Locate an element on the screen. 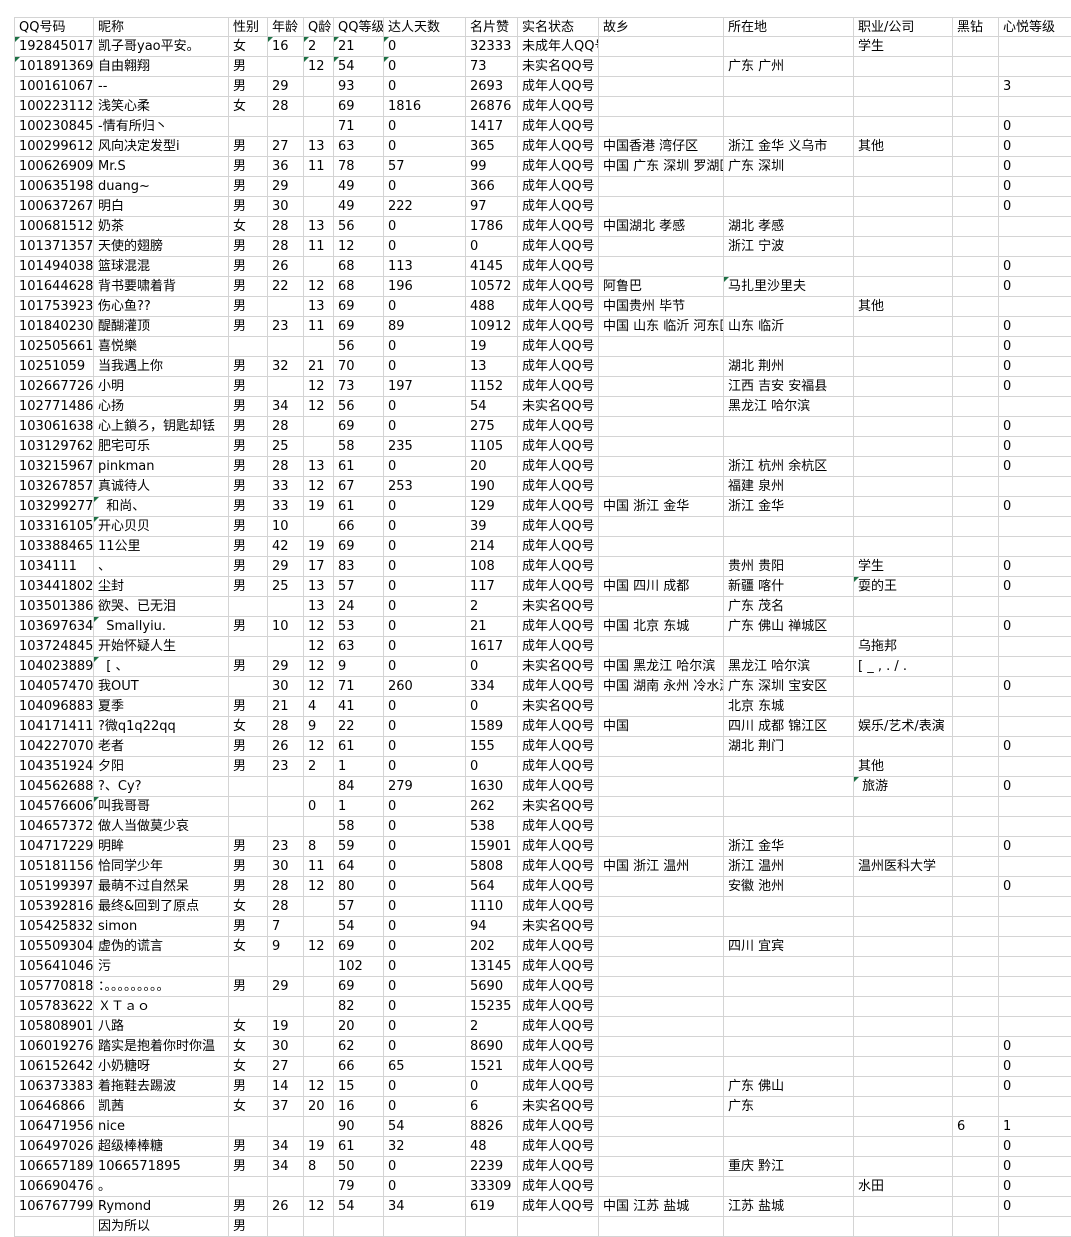 Image resolution: width=1071 pixels, height=1237 pixels. cell-likes: 13145 is located at coordinates (492, 967).